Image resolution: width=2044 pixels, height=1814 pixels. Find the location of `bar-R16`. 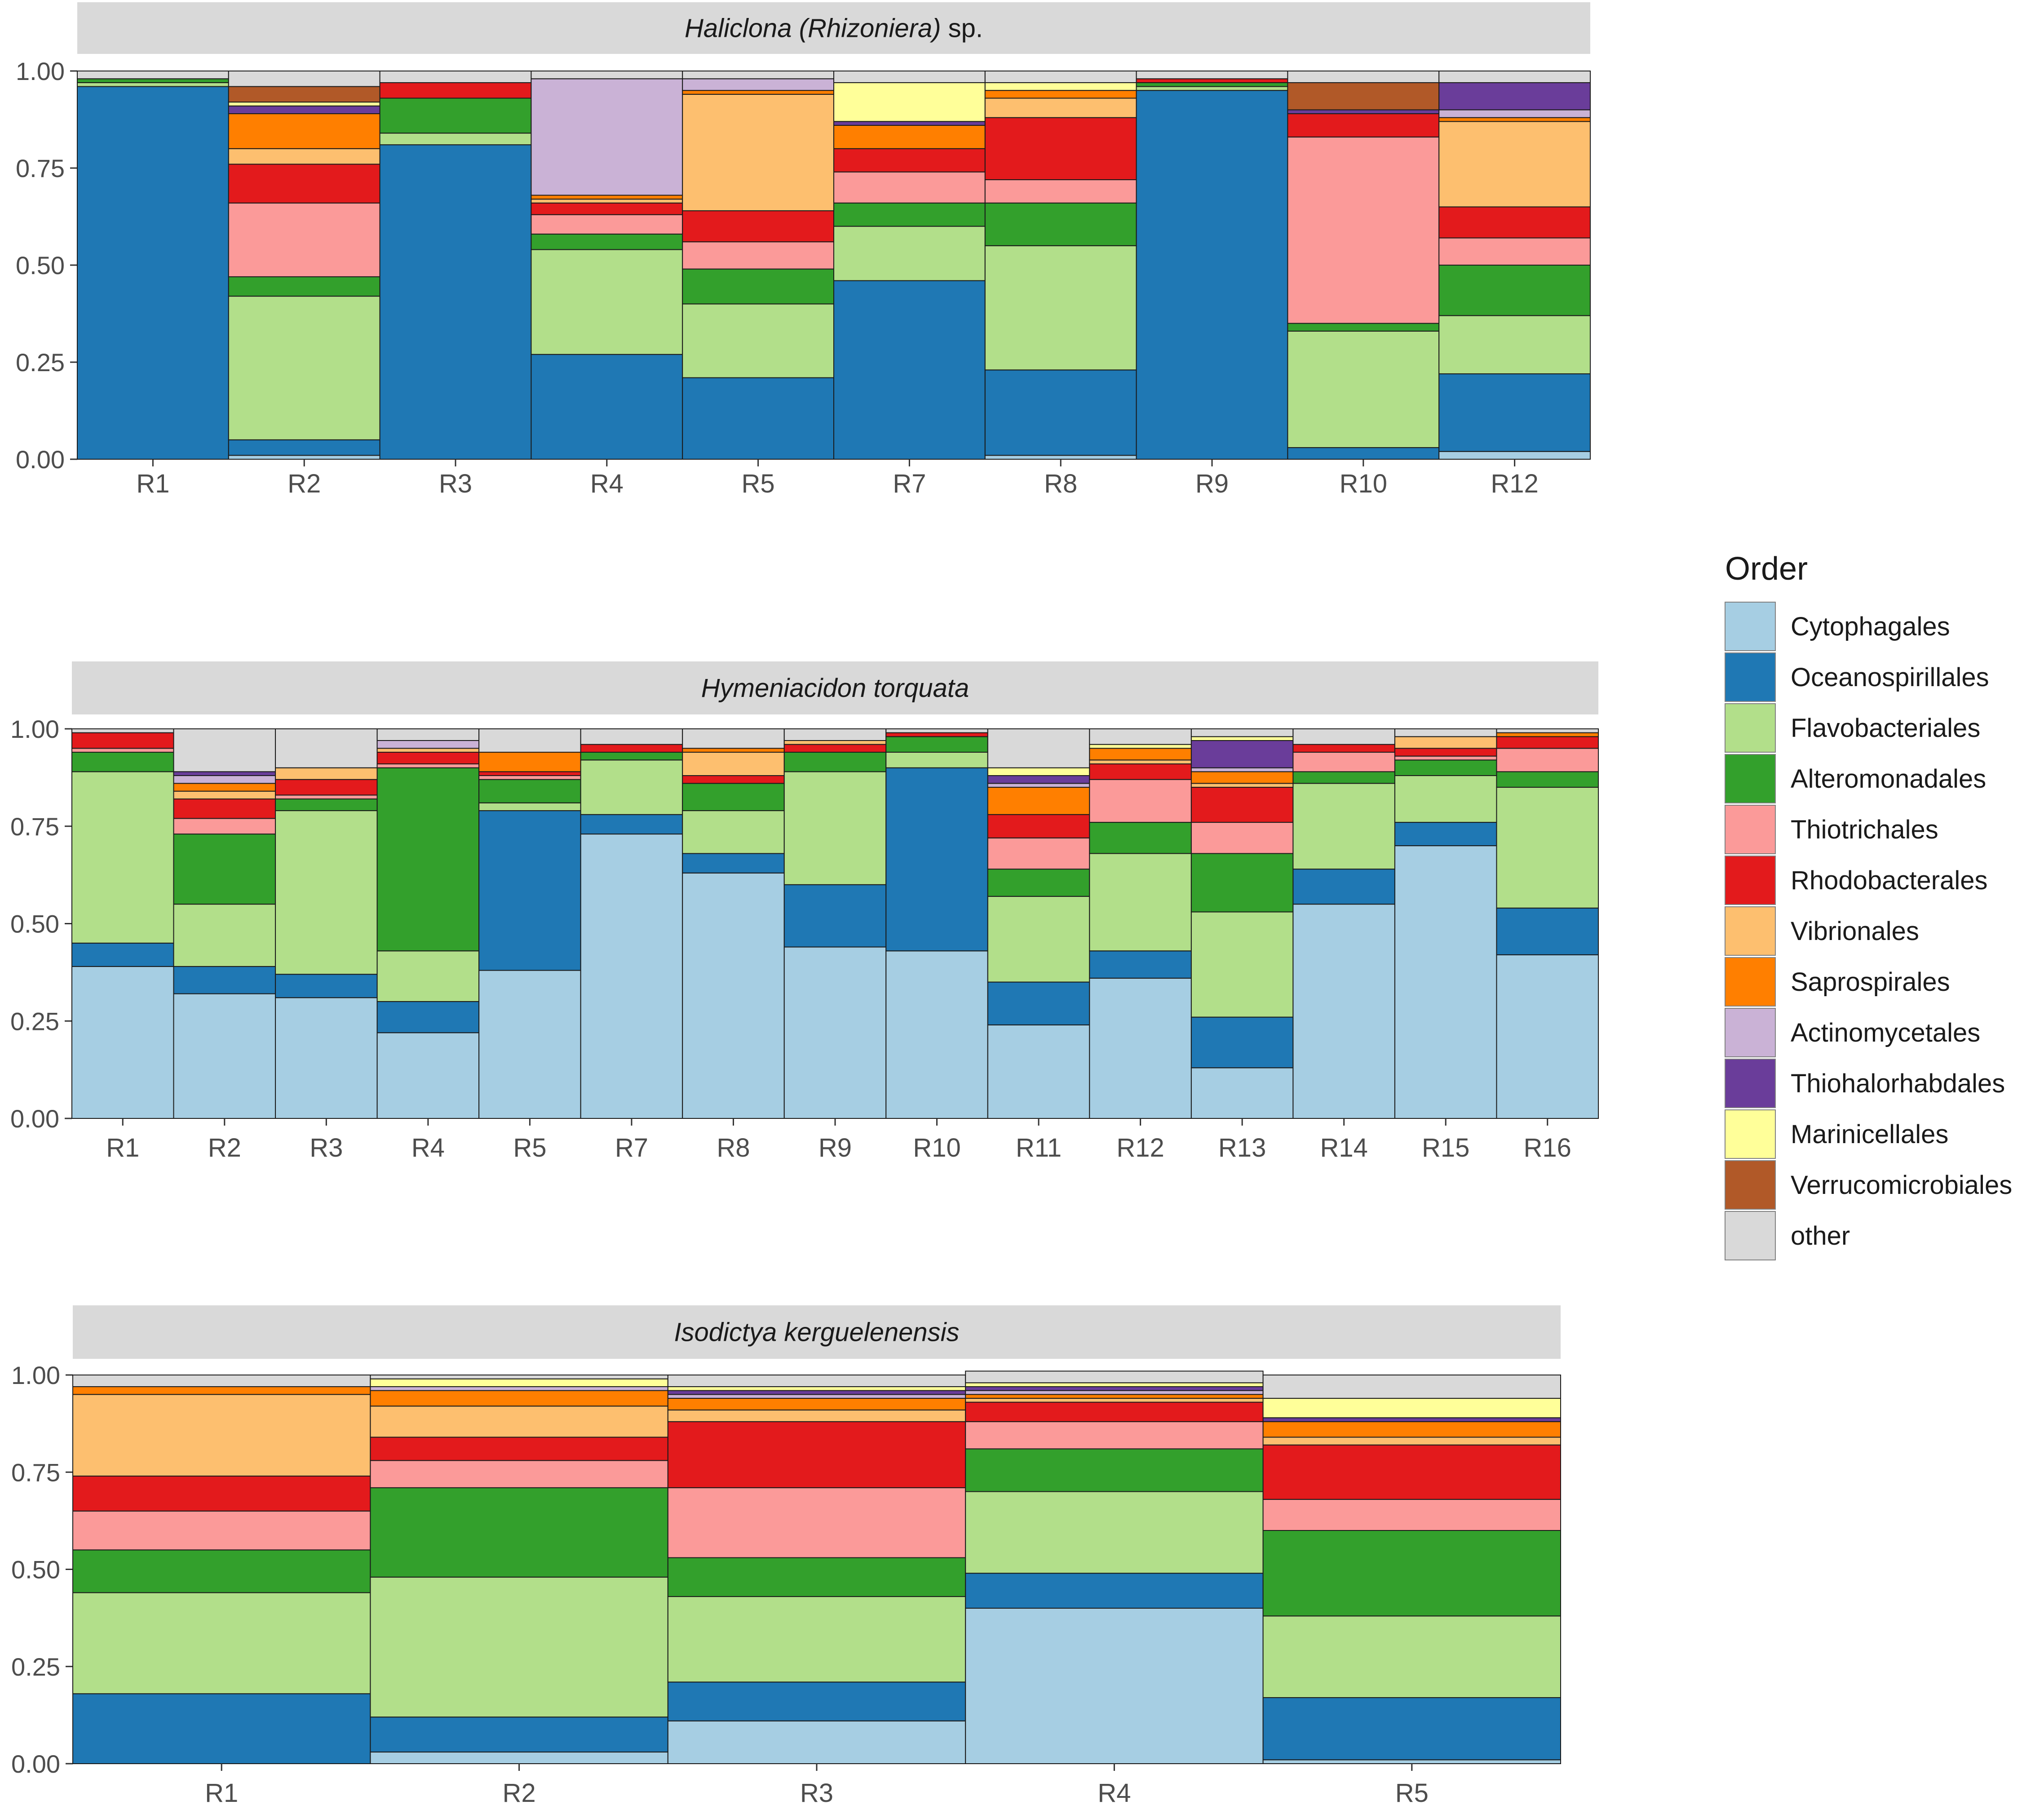

bar-R16 is located at coordinates (1547, 924).